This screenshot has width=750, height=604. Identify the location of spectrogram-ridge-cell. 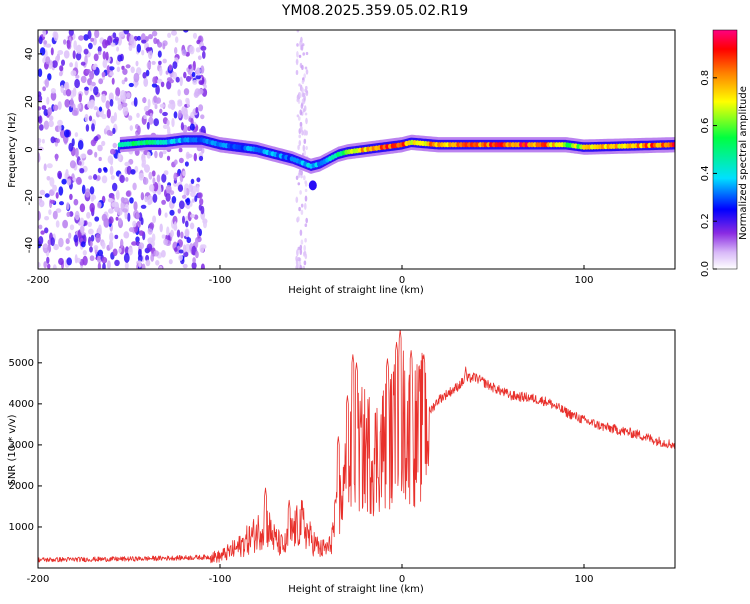
(673, 145).